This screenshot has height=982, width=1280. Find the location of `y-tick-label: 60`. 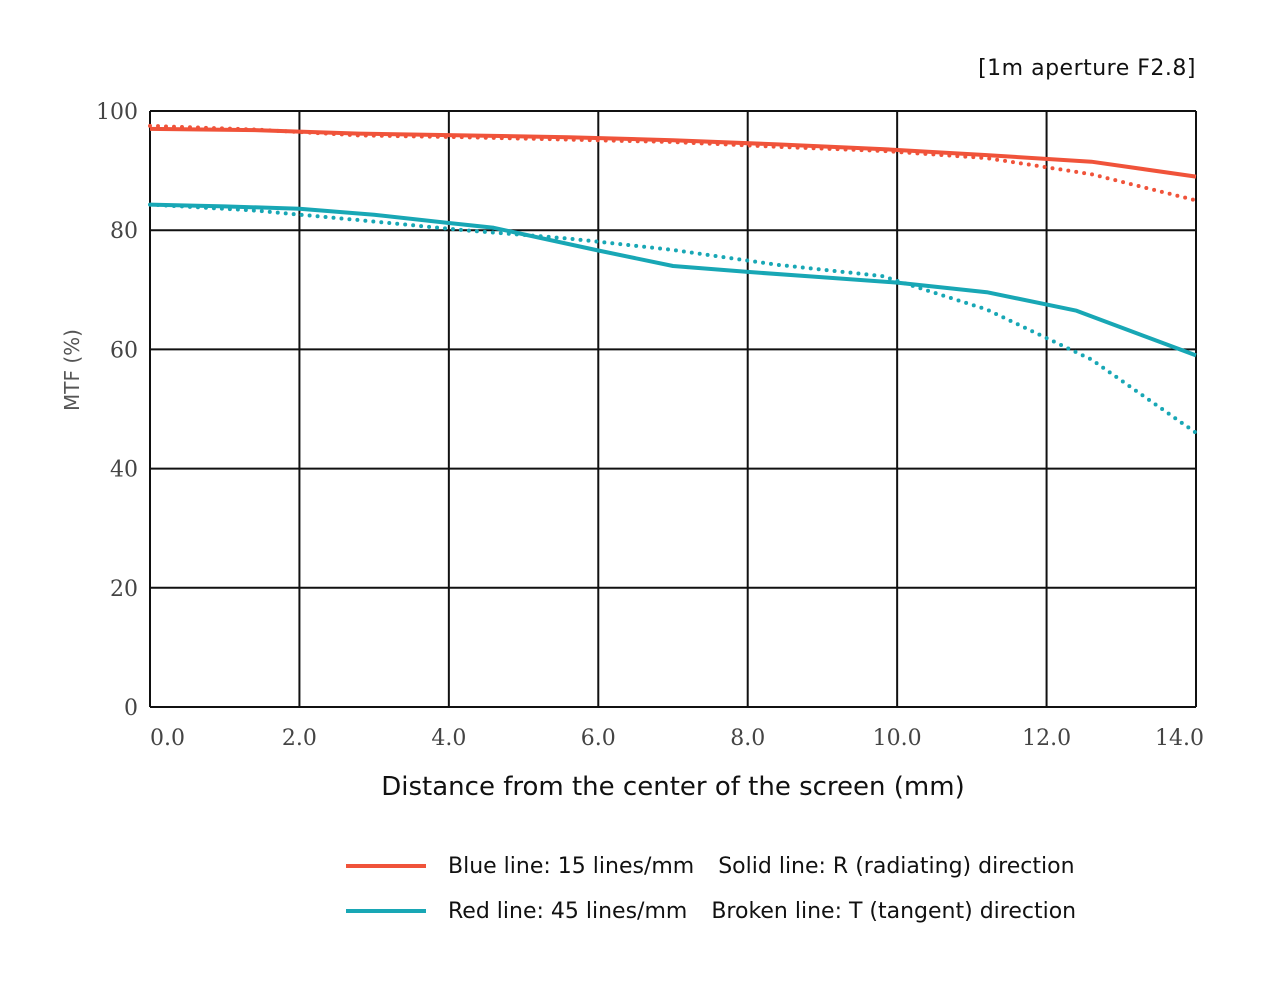

y-tick-label: 60 is located at coordinates (124, 350).